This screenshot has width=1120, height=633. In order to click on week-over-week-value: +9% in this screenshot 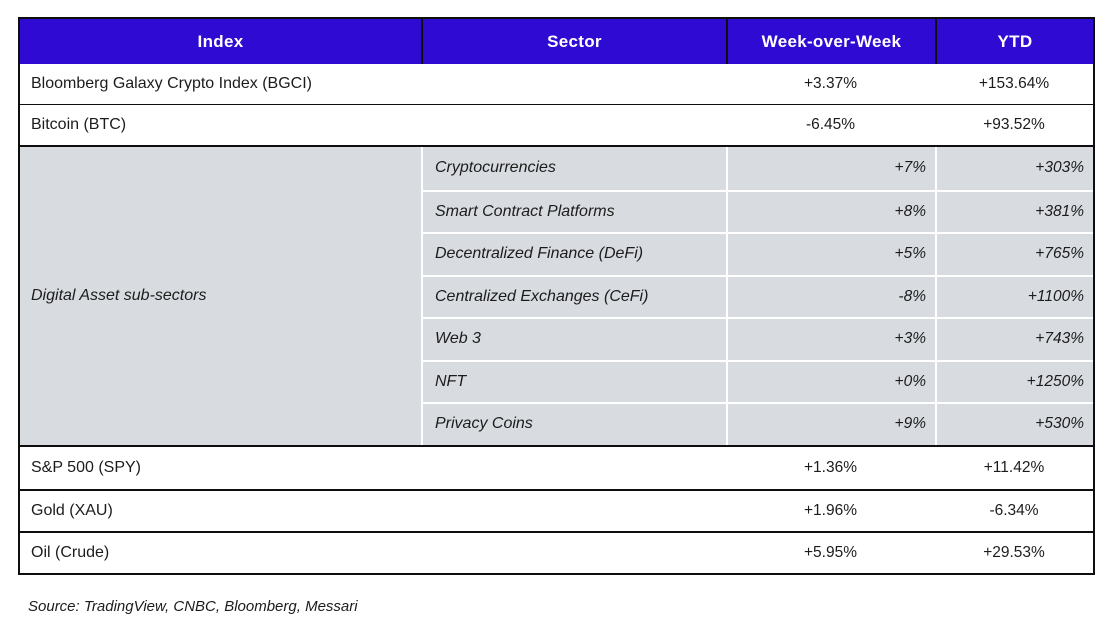, I will do `click(830, 424)`.